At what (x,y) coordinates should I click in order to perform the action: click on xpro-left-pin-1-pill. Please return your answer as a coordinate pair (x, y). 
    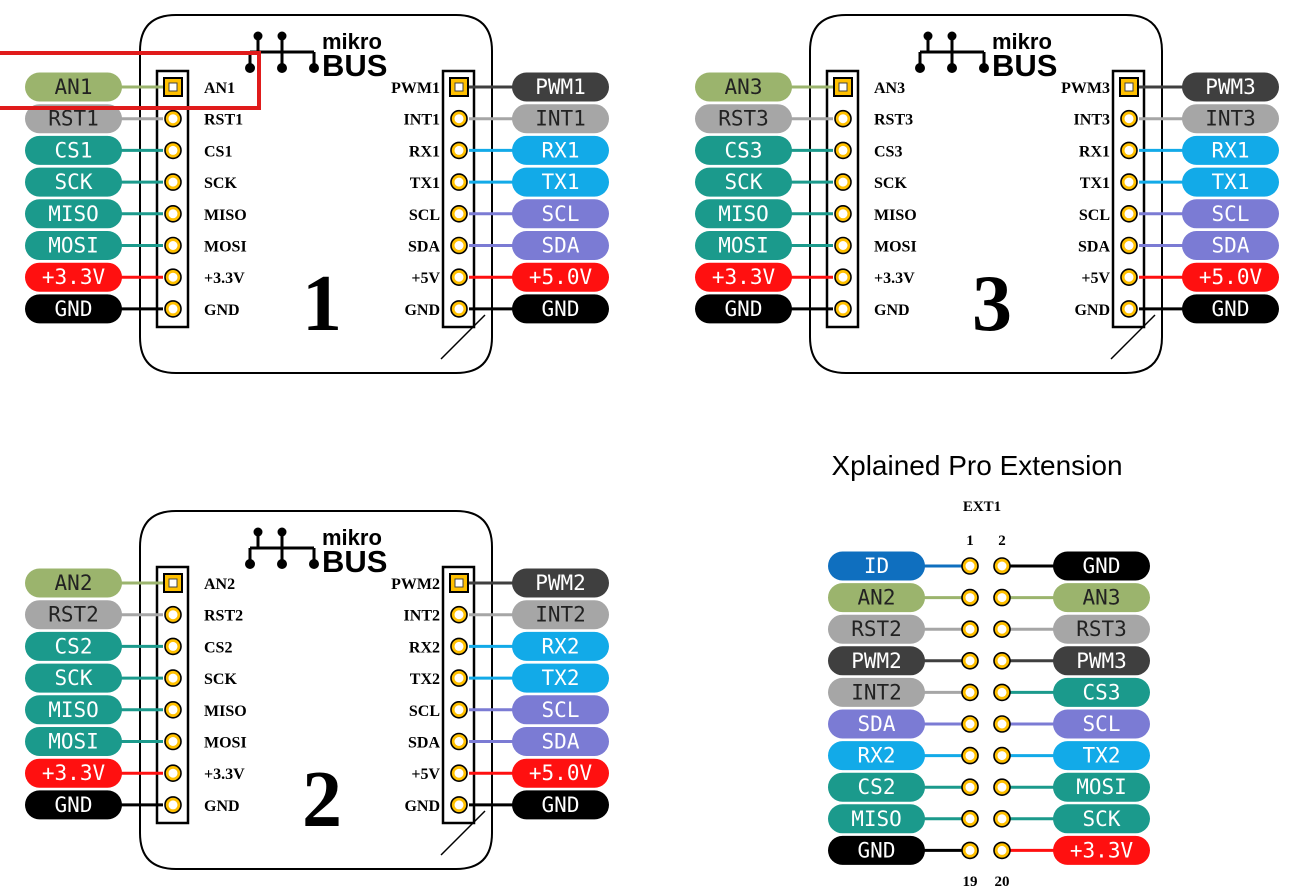
    Looking at the image, I should click on (876, 598).